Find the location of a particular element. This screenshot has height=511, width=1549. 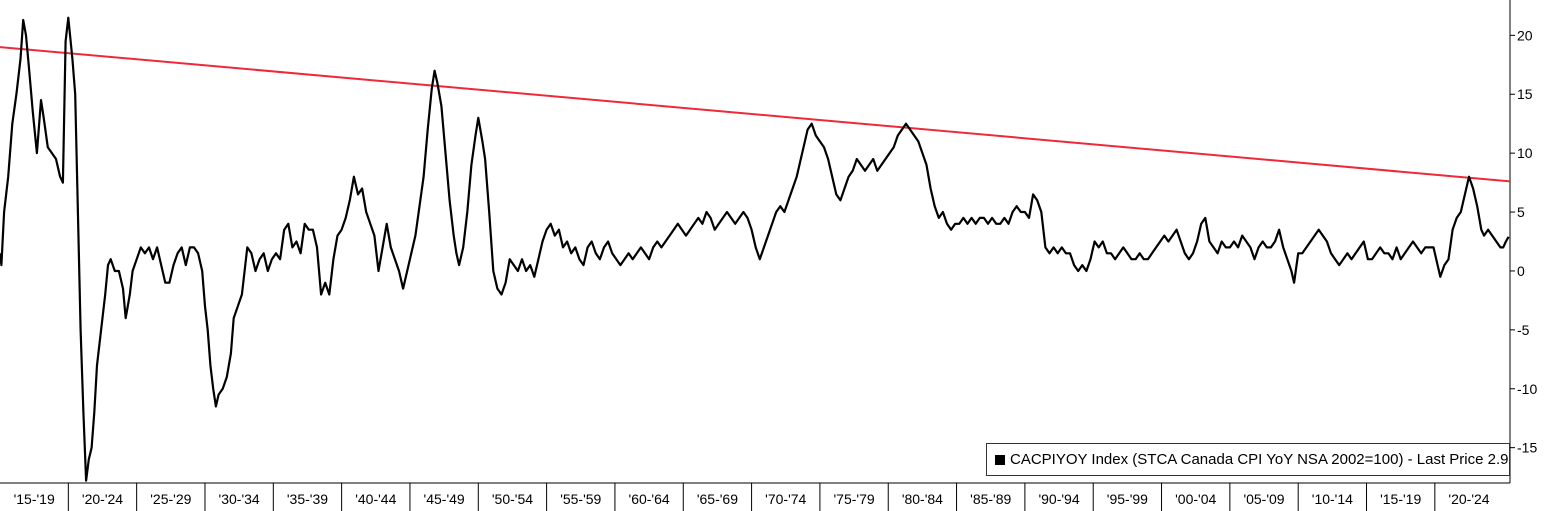

y-tick-label: 0 is located at coordinates (1521, 271).